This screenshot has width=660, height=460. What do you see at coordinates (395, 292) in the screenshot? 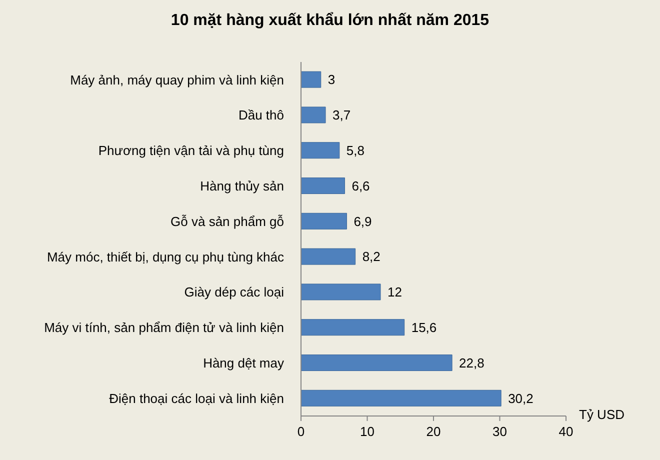
I see `data-label: 12` at bounding box center [395, 292].